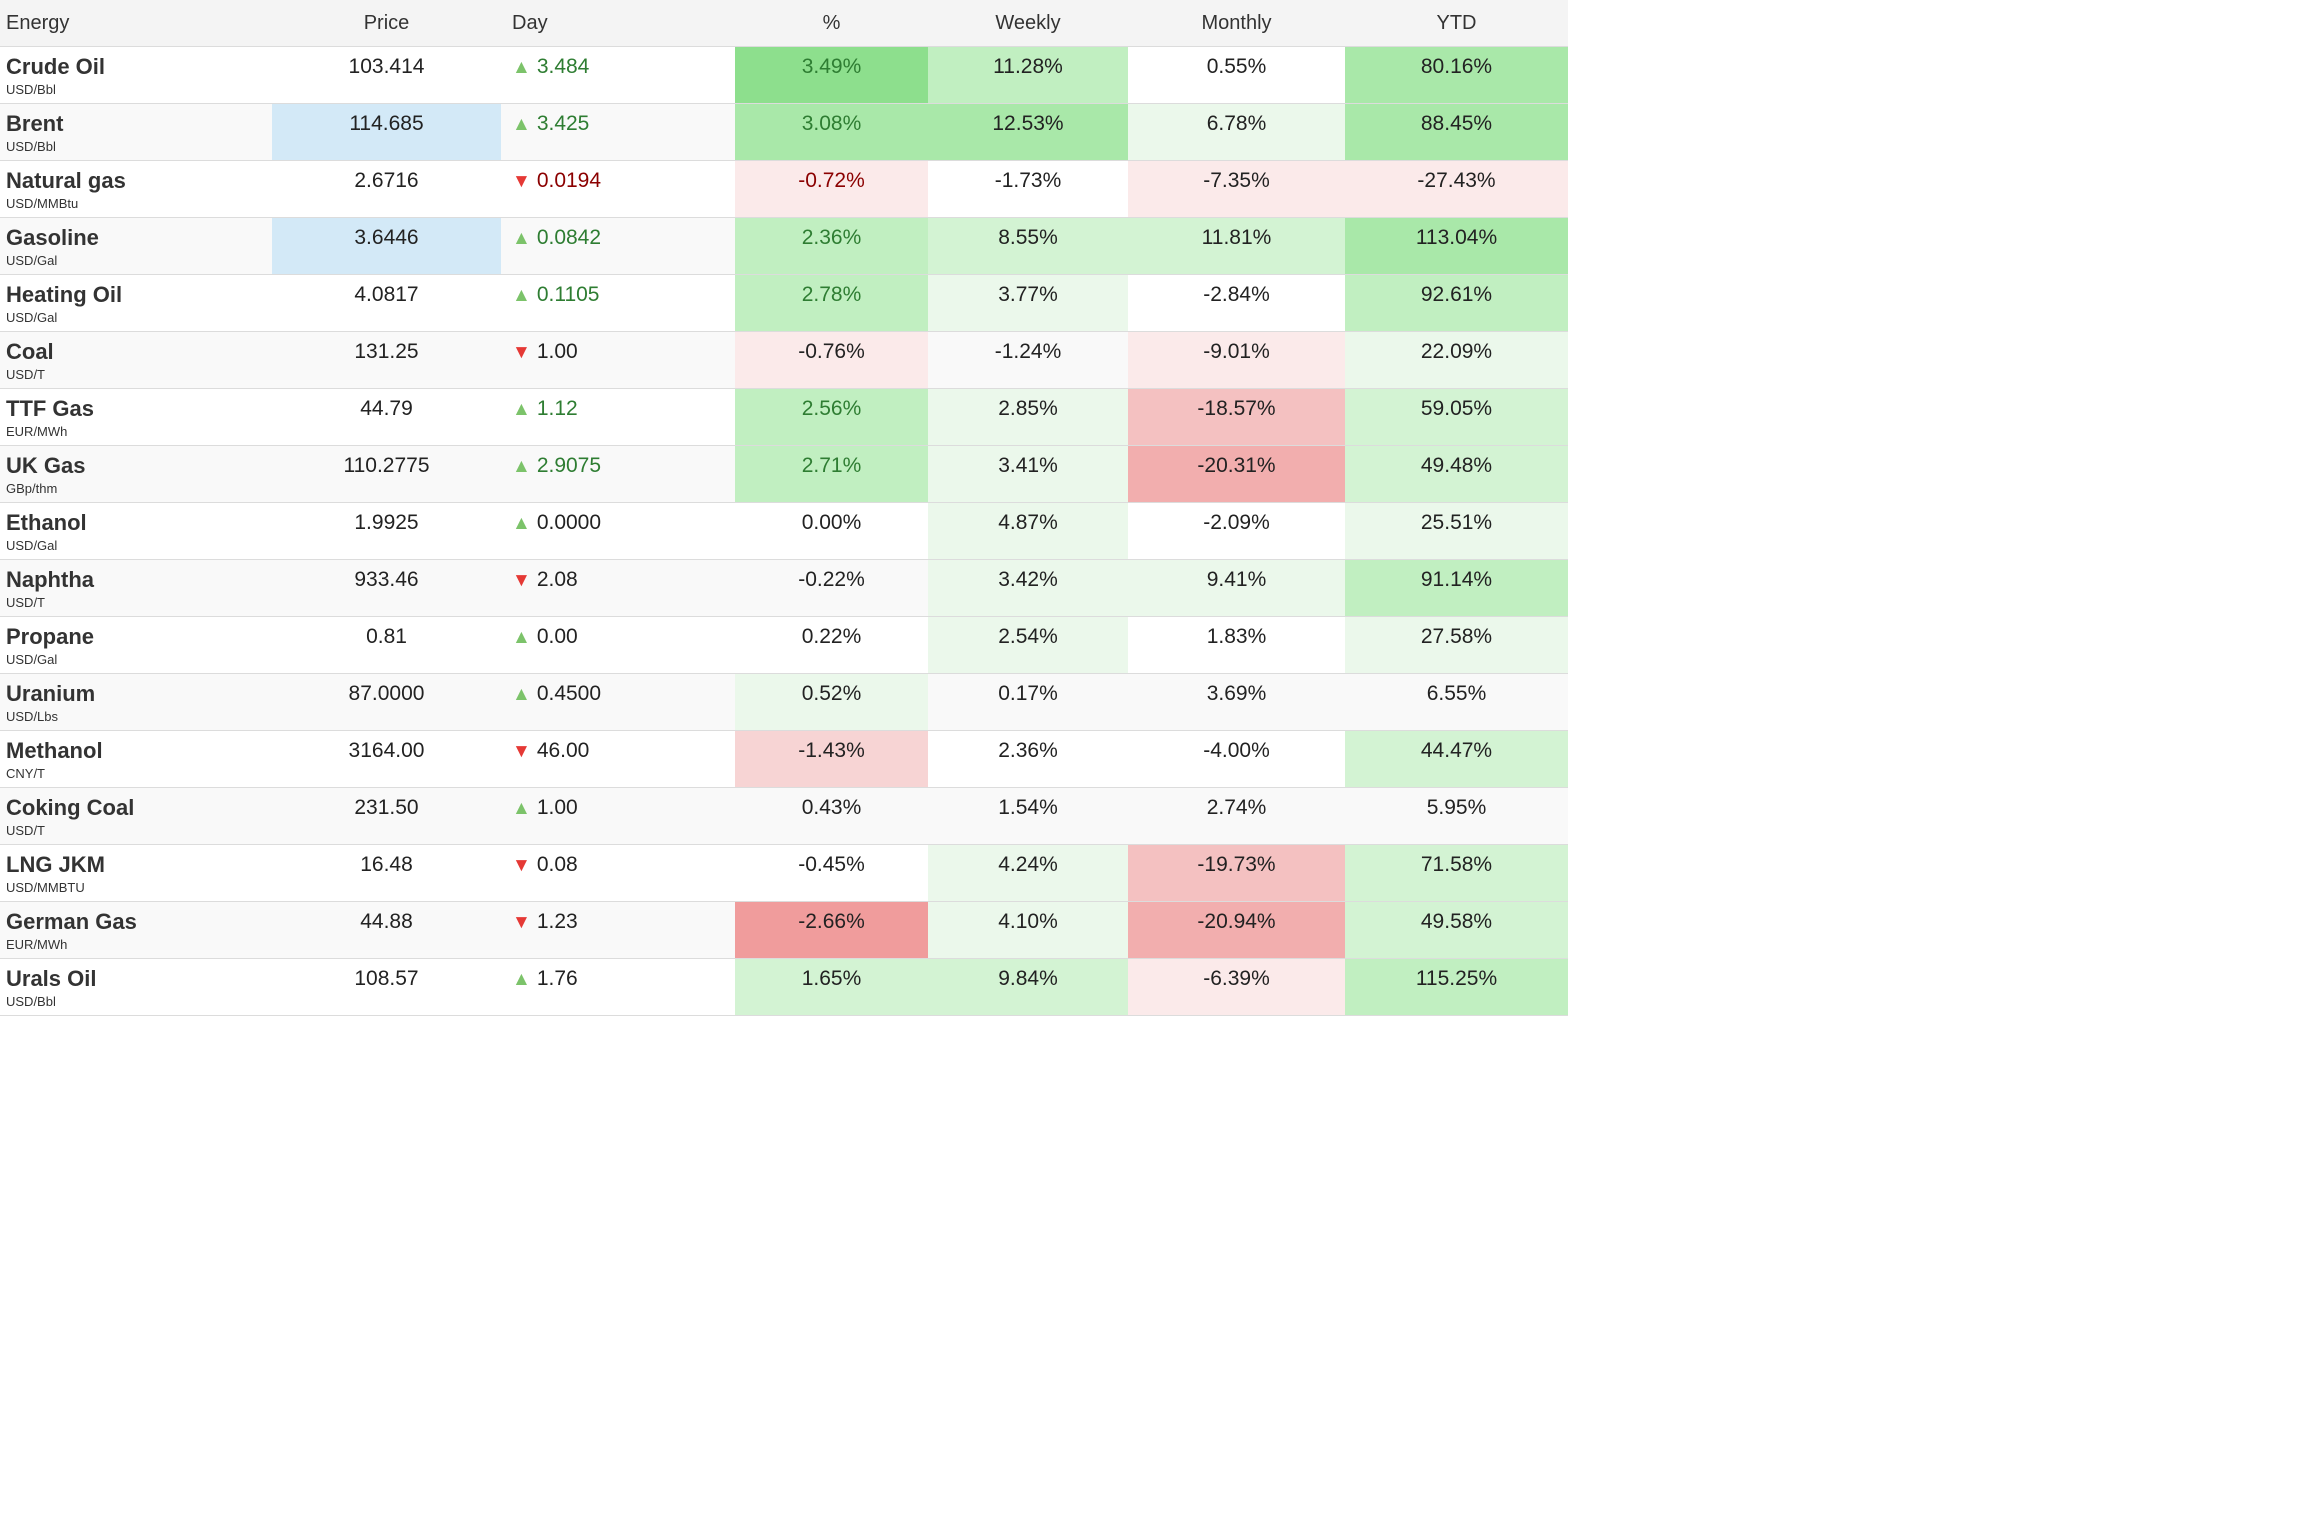  What do you see at coordinates (618, 645) in the screenshot?
I see `day-change-cell: ▲ 0.00` at bounding box center [618, 645].